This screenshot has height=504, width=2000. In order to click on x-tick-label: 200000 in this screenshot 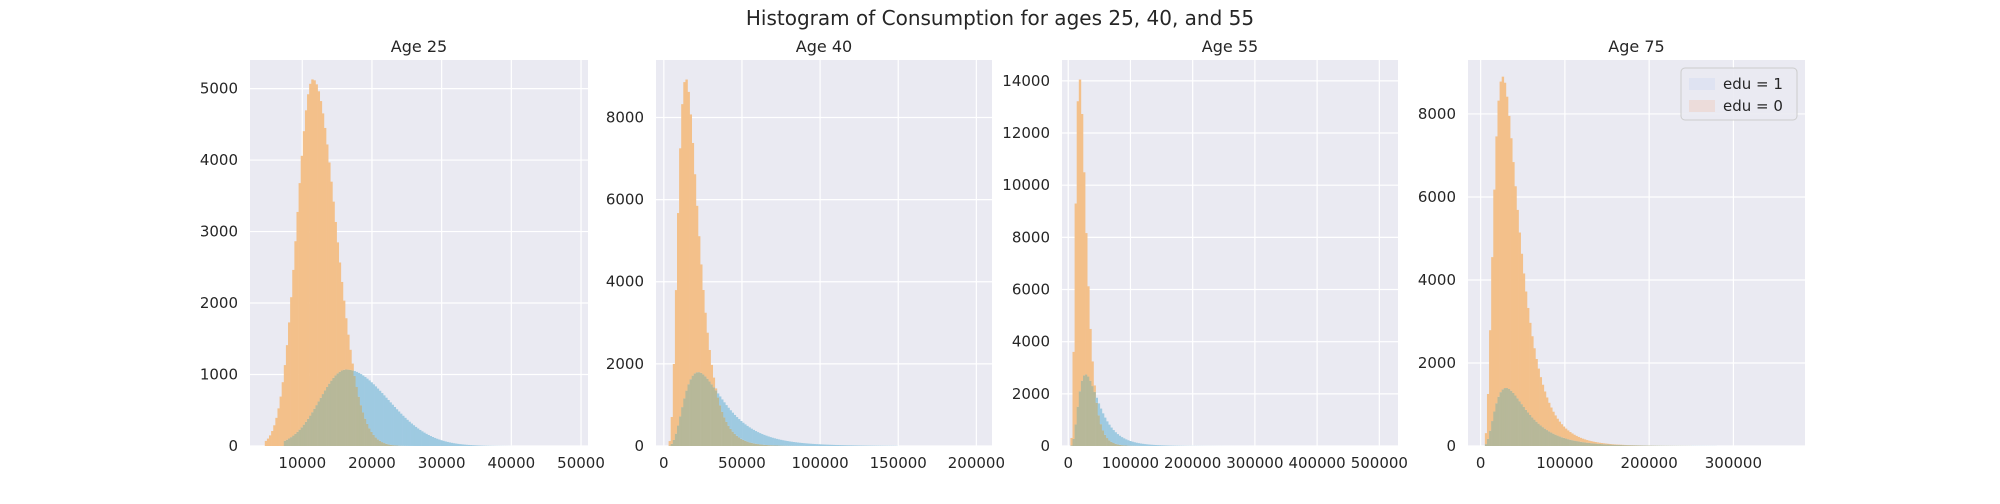, I will do `click(1192, 463)`.